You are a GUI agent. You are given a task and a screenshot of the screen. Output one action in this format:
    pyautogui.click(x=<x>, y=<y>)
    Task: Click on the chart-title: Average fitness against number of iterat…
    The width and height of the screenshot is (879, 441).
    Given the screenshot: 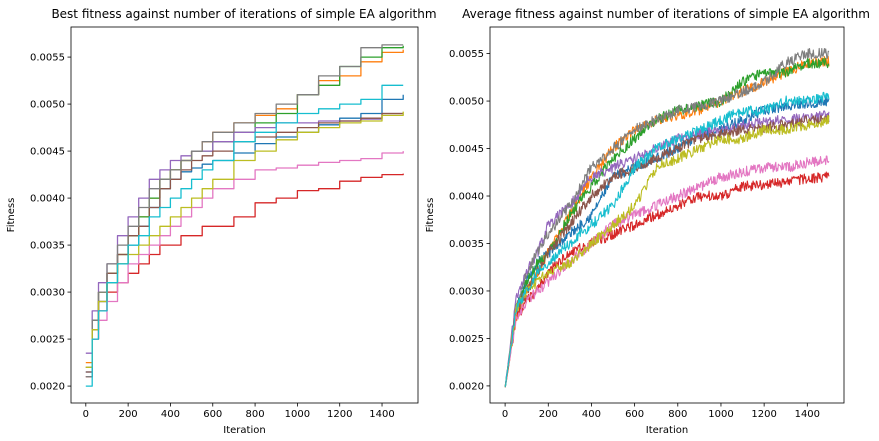 What is the action you would take?
    pyautogui.click(x=666, y=14)
    